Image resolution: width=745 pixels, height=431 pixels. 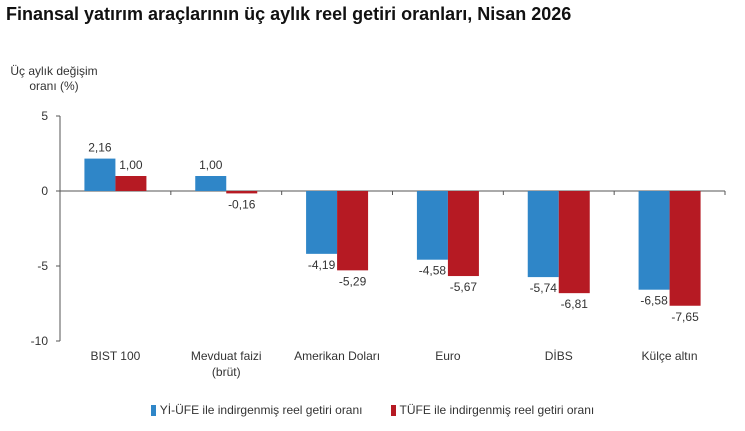 I want to click on y-tick-label-2: -5, so click(x=42, y=266).